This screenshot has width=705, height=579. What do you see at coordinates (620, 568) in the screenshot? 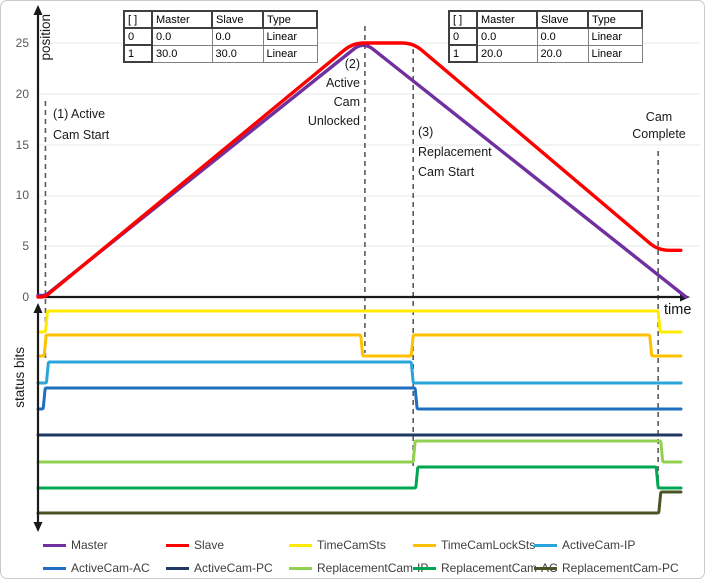
I see `legend-label: ReplacementCam-PC` at bounding box center [620, 568].